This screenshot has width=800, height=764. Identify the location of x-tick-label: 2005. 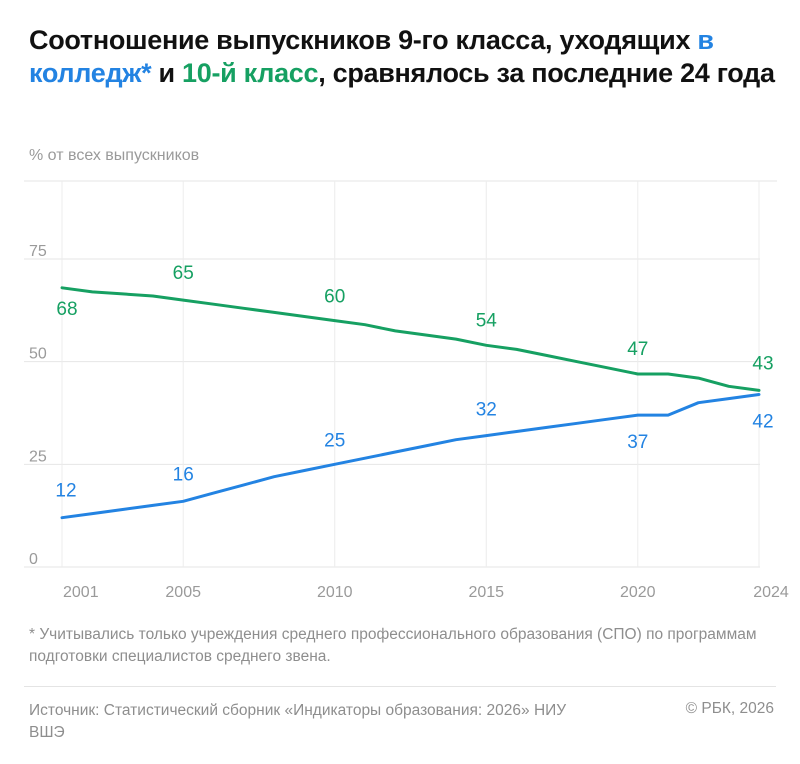
(183, 592).